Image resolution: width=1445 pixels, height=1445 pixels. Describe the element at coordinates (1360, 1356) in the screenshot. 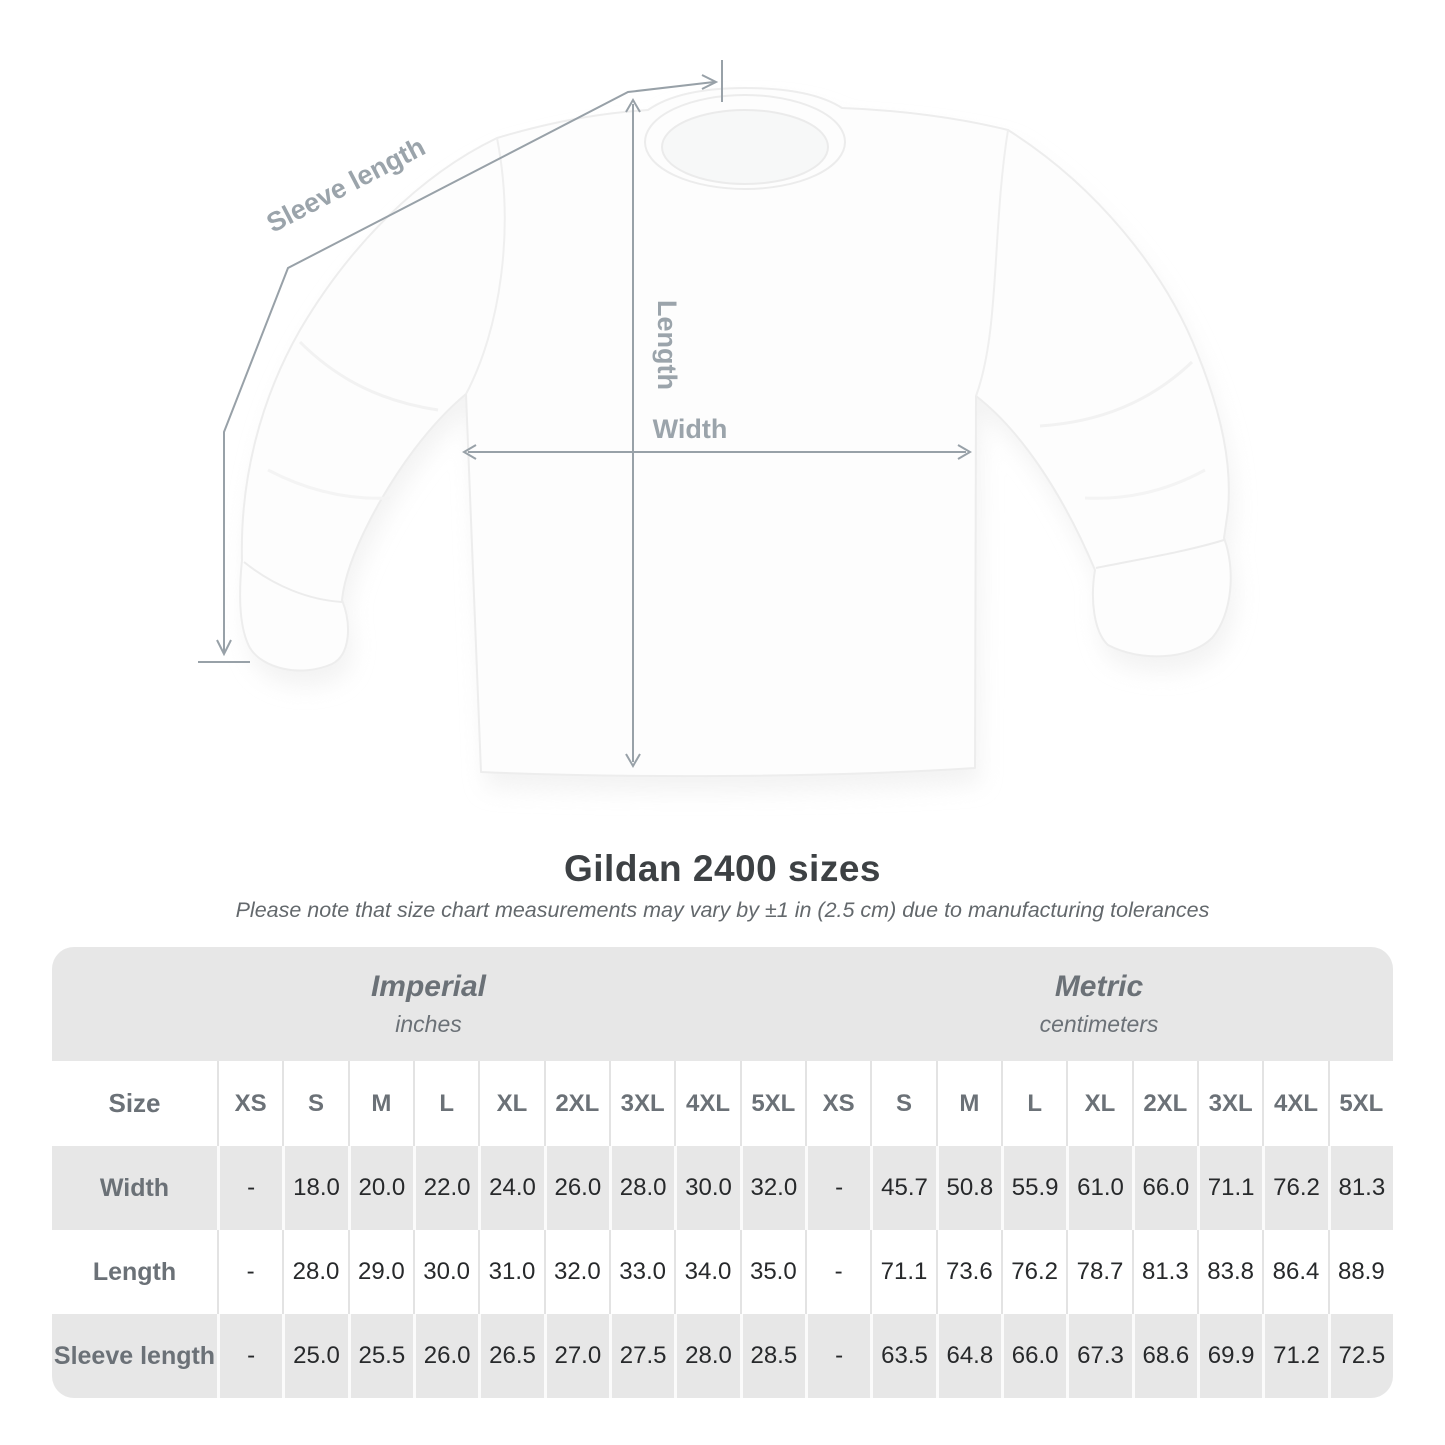

I see `table-cell: 72.5` at that location.